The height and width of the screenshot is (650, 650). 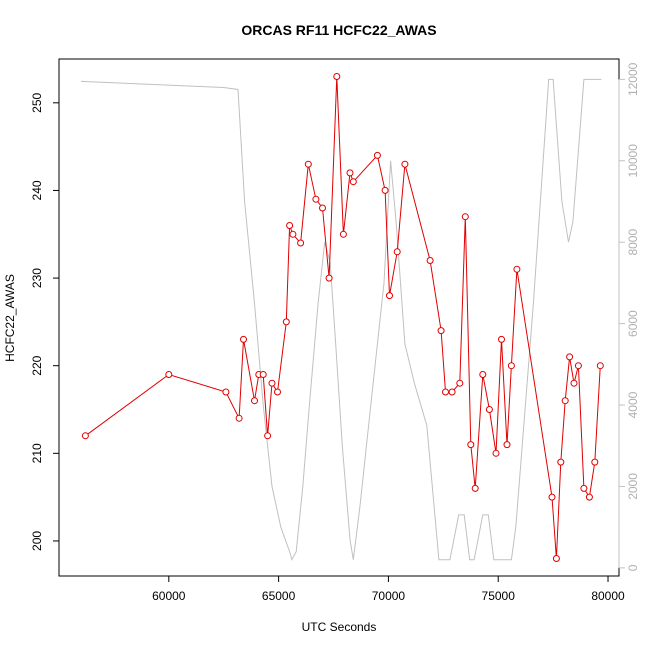 What do you see at coordinates (633, 161) in the screenshot?
I see `secondary-y-tick-label: 10000` at bounding box center [633, 161].